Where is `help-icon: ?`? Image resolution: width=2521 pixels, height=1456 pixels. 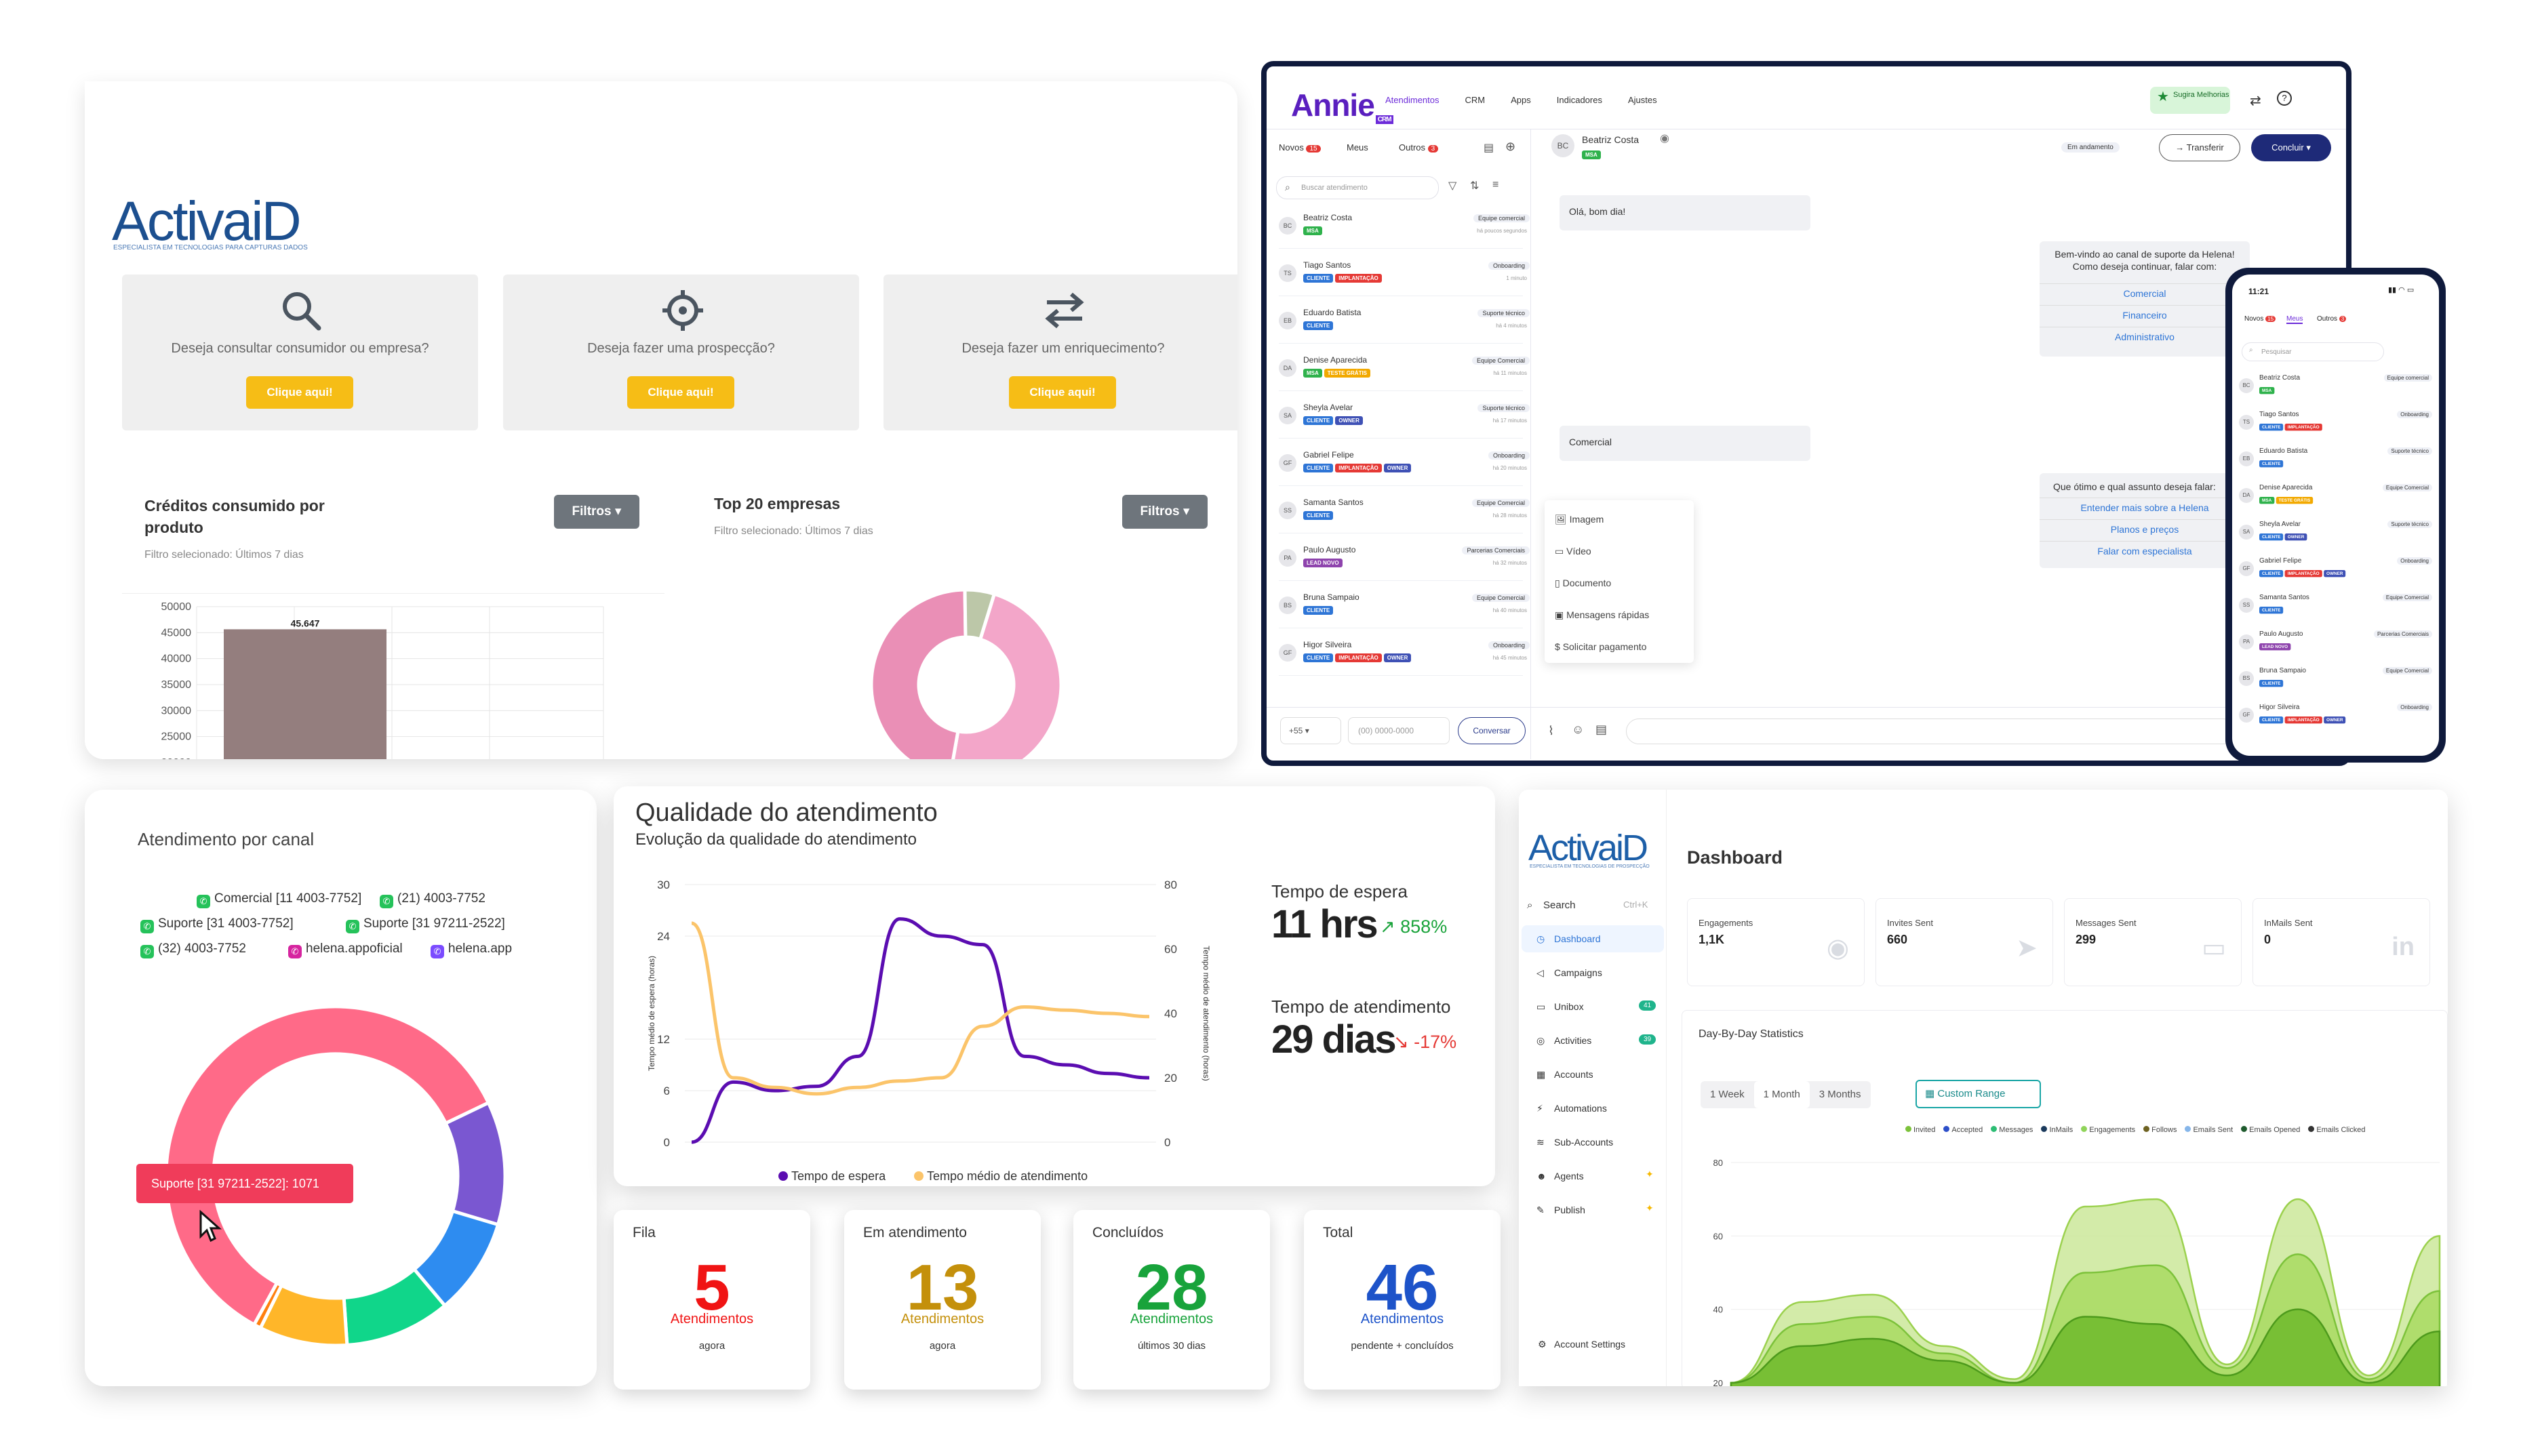 help-icon: ? is located at coordinates (2284, 98).